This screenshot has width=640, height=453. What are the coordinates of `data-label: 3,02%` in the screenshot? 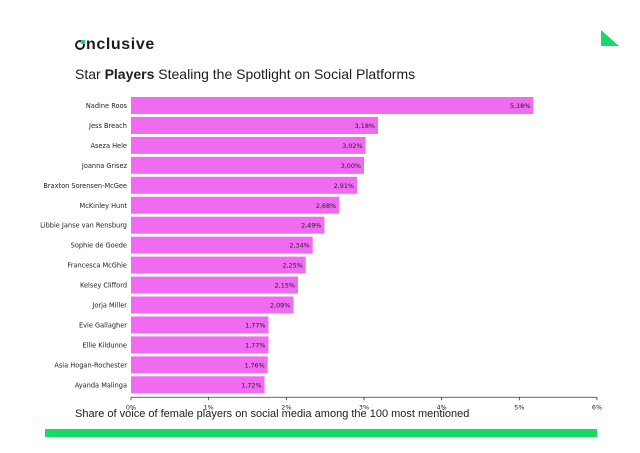 It's located at (352, 146).